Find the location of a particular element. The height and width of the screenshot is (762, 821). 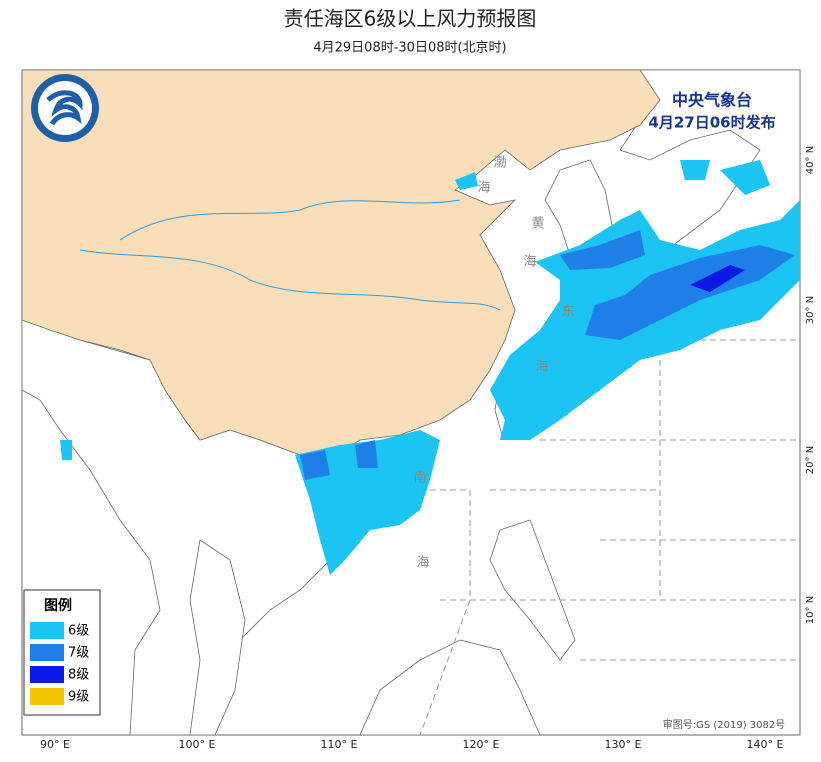

lon-label: 140° E is located at coordinates (765, 744).